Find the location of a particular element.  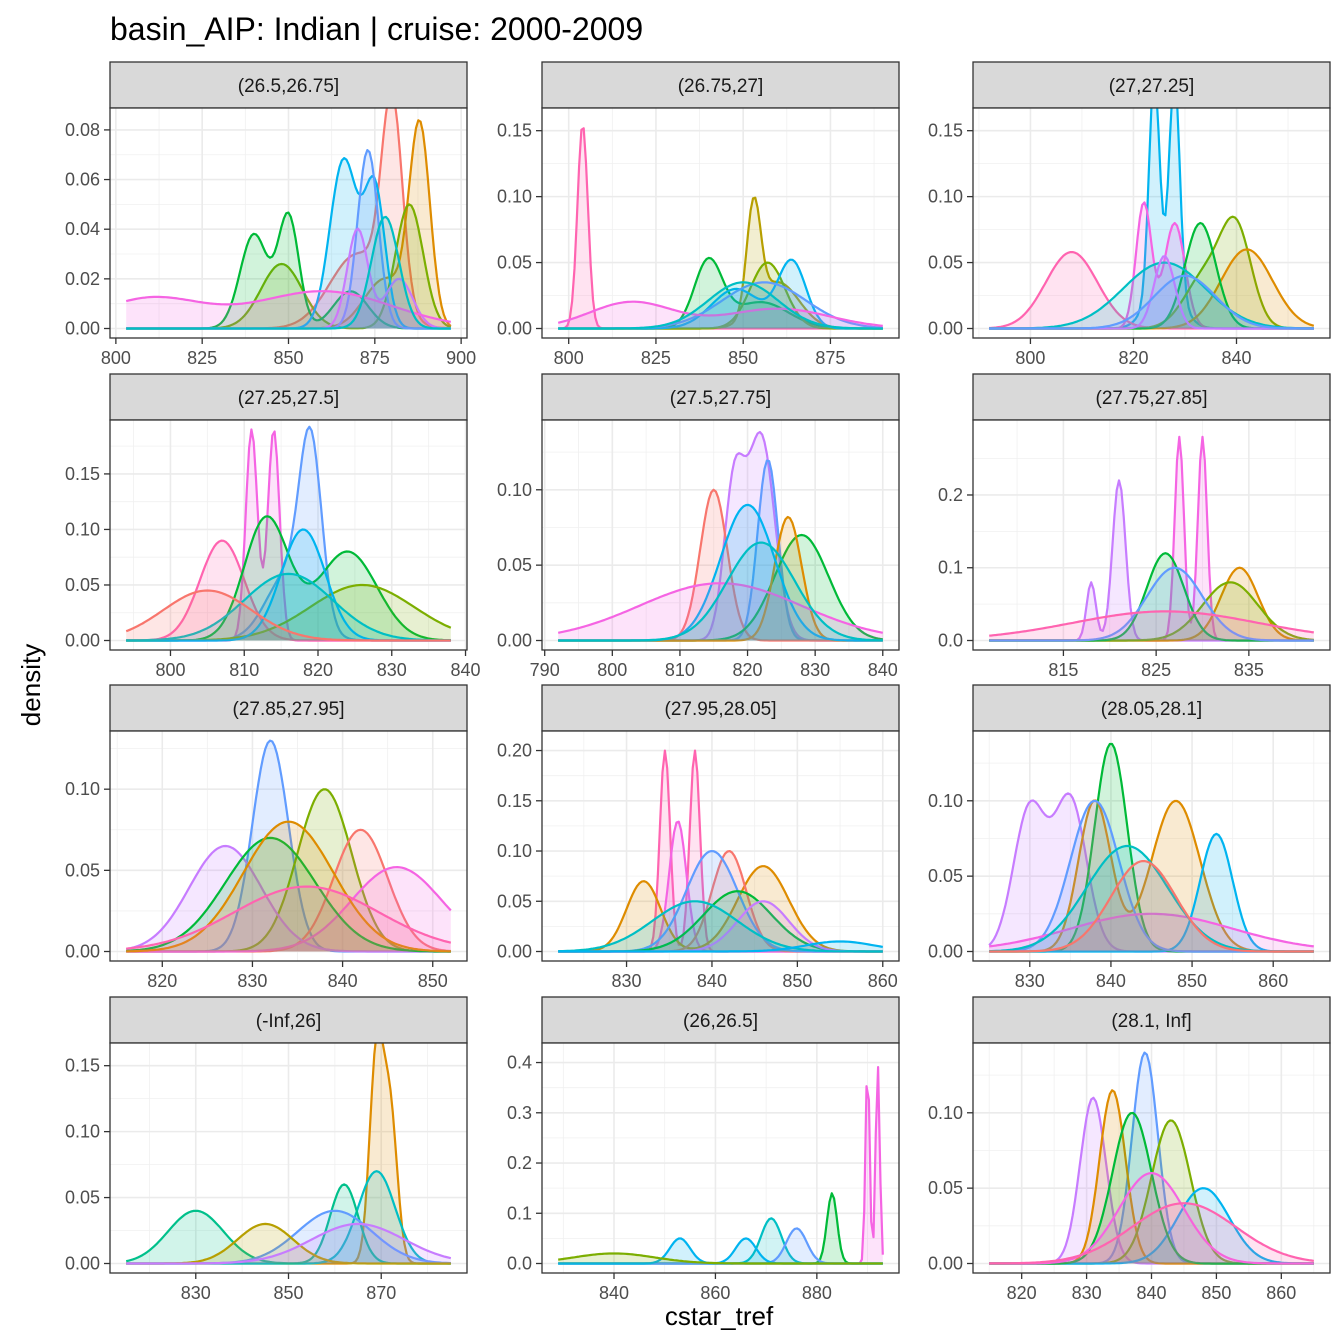

x-tick-label: 840 is located at coordinates (712, 981).